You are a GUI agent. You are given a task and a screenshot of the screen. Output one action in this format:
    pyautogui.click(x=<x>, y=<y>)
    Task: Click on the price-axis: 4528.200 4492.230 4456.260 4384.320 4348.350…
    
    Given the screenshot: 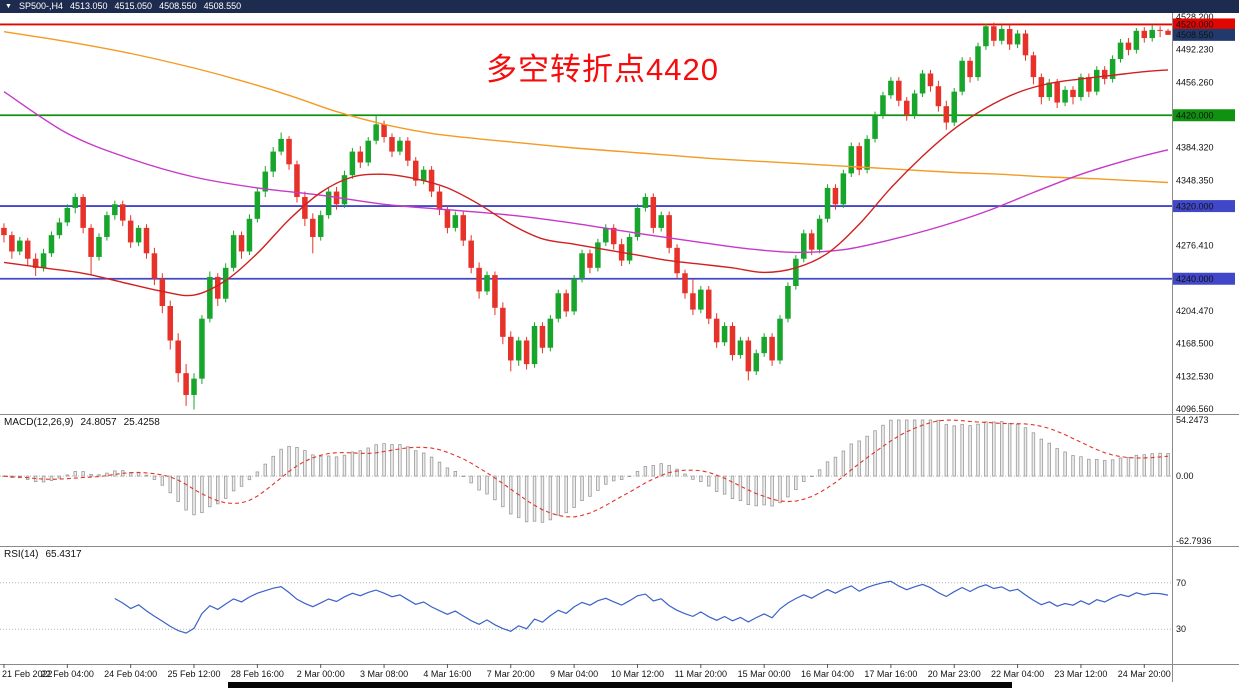 What is the action you would take?
    pyautogui.click(x=1204, y=347)
    